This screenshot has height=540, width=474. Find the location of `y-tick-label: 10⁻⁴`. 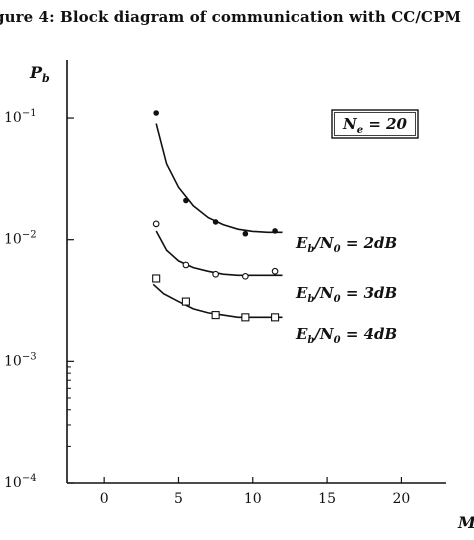

y-tick-label: 10⁻⁴ is located at coordinates (20, 482).